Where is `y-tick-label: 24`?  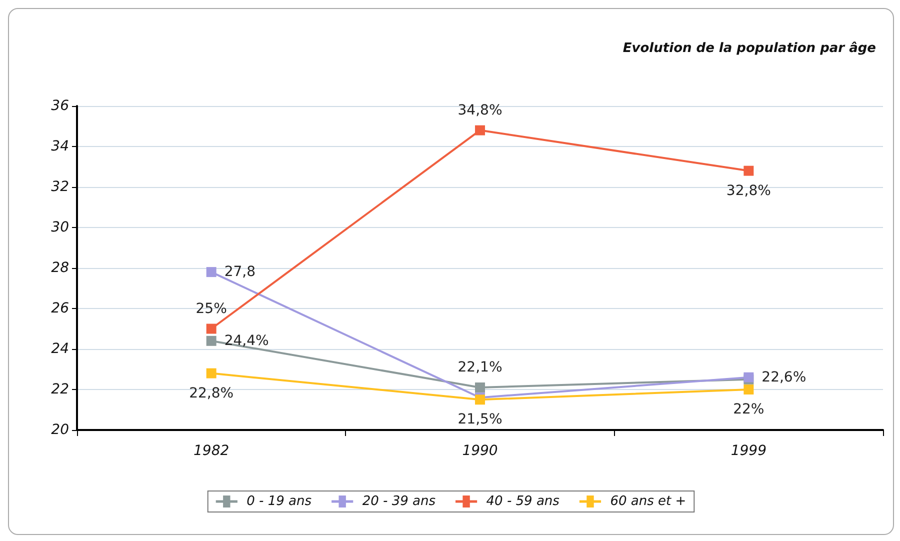
y-tick-label: 24 is located at coordinates (60, 349).